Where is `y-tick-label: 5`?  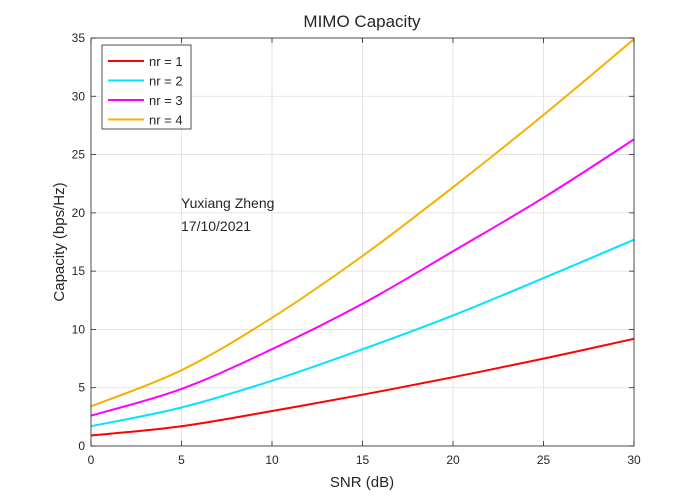 y-tick-label: 5 is located at coordinates (81, 388).